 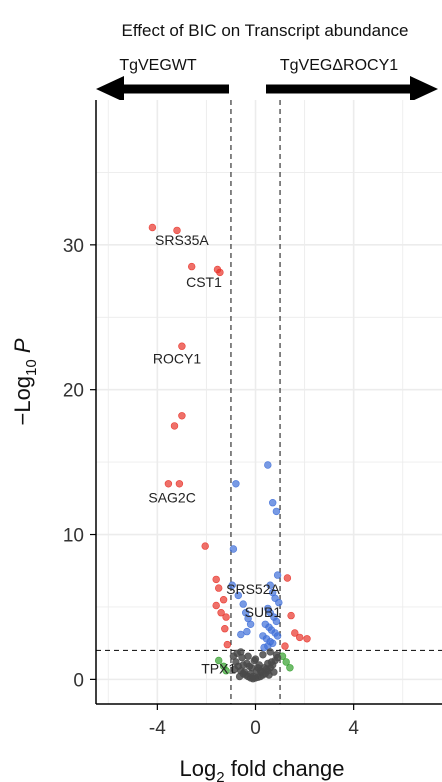 What do you see at coordinates (220, 775) in the screenshot?
I see `x-axis-title-subscript: 2` at bounding box center [220, 775].